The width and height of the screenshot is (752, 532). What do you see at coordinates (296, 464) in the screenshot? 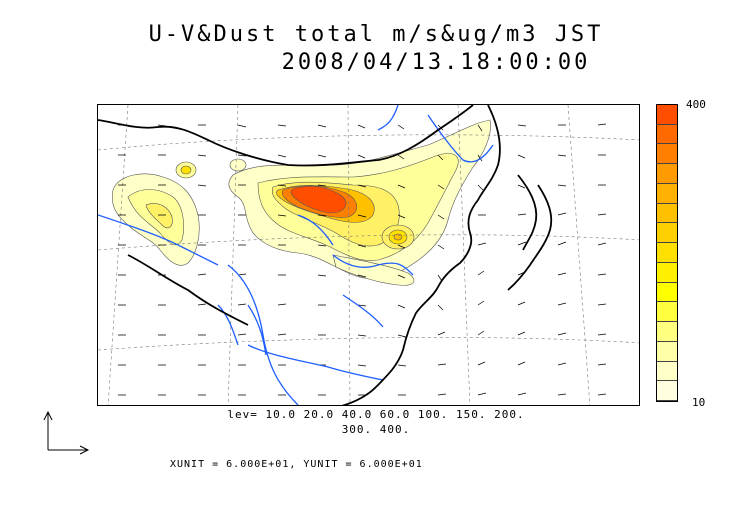
I see `vector-units: XUNIT = 6.000E+01, YUNIT = 6.000E+01` at bounding box center [296, 464].